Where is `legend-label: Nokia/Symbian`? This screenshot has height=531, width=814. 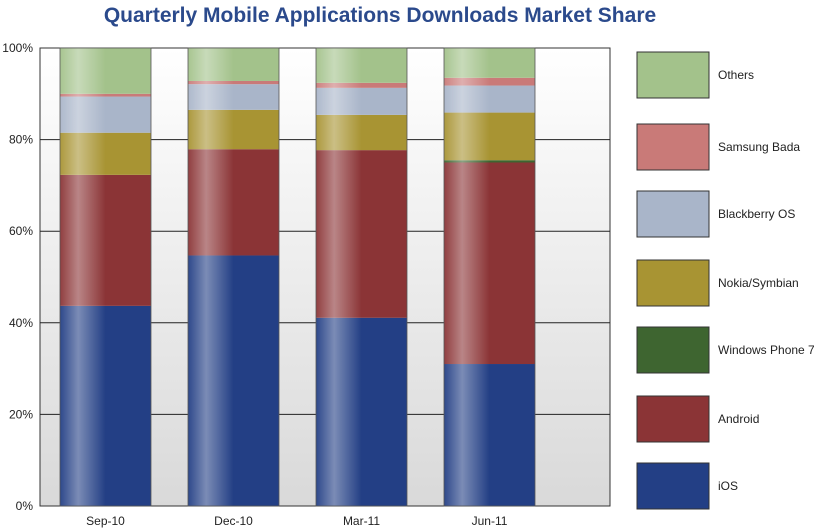
legend-label: Nokia/Symbian is located at coordinates (758, 283).